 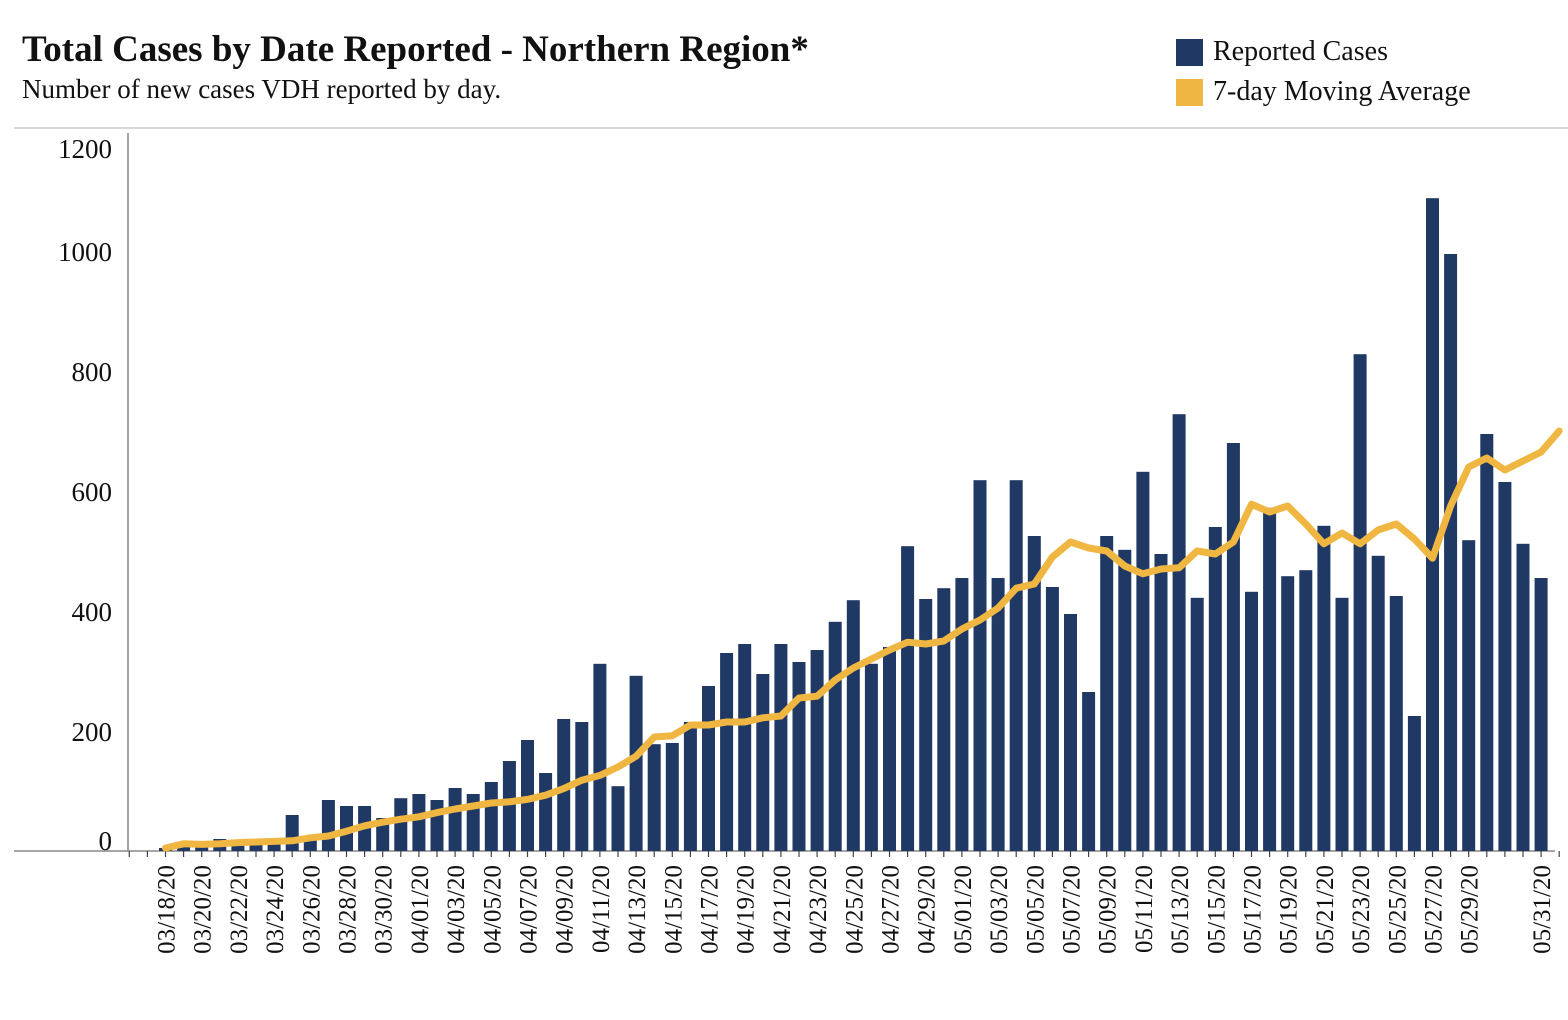 I want to click on legend-item-moving-average: 7-day Moving Average, so click(x=1323, y=92).